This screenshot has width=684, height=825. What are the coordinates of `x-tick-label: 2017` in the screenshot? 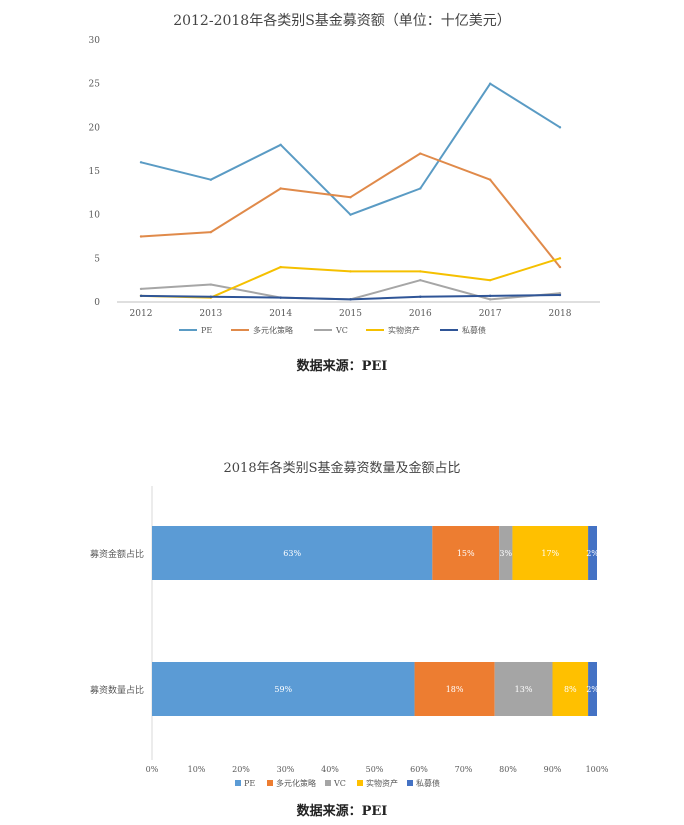 It's located at (490, 314).